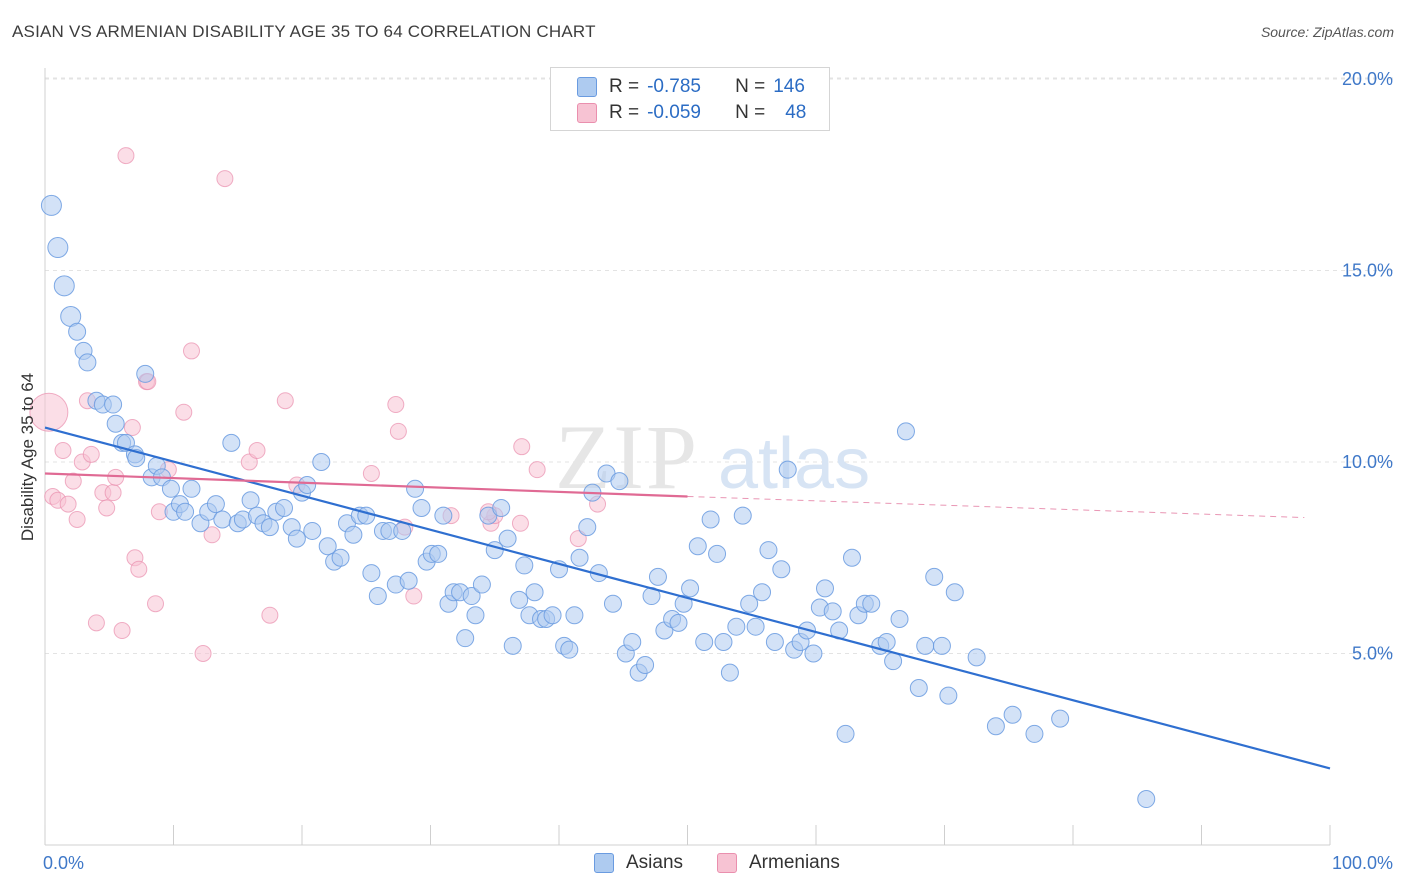 Image resolution: width=1406 pixels, height=892 pixels. What do you see at coordinates (674, 112) in the screenshot?
I see `legend-r-value: -0.059` at bounding box center [674, 112].